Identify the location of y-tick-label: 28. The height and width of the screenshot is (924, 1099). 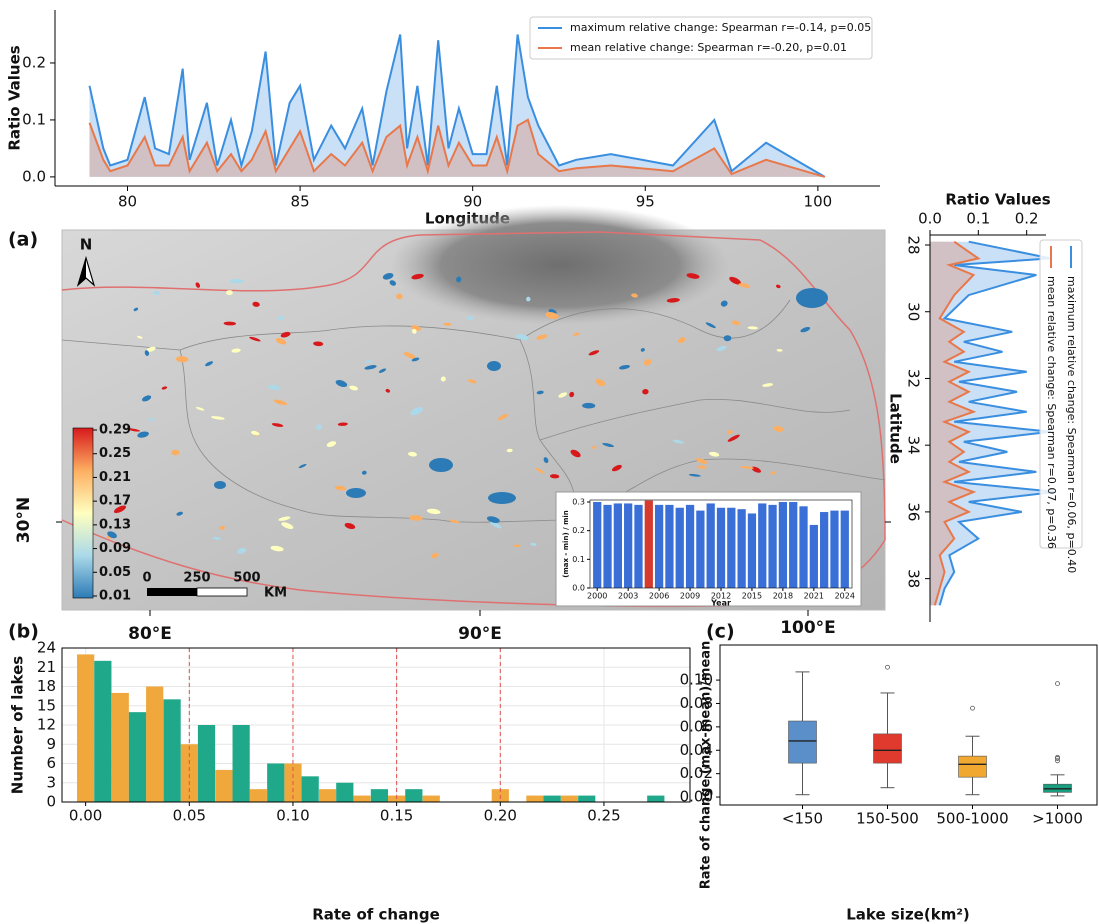
(914, 244).